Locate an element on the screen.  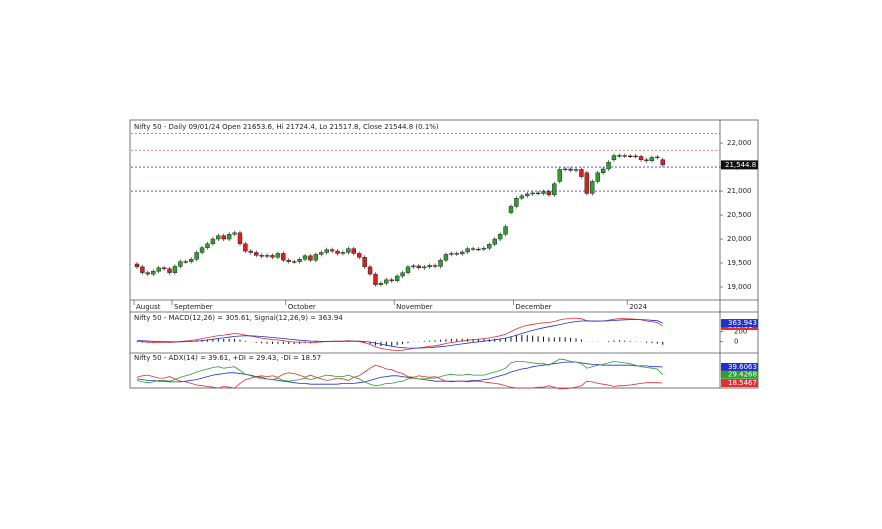
last-value-label: 29.4268 is located at coordinates (742, 375).